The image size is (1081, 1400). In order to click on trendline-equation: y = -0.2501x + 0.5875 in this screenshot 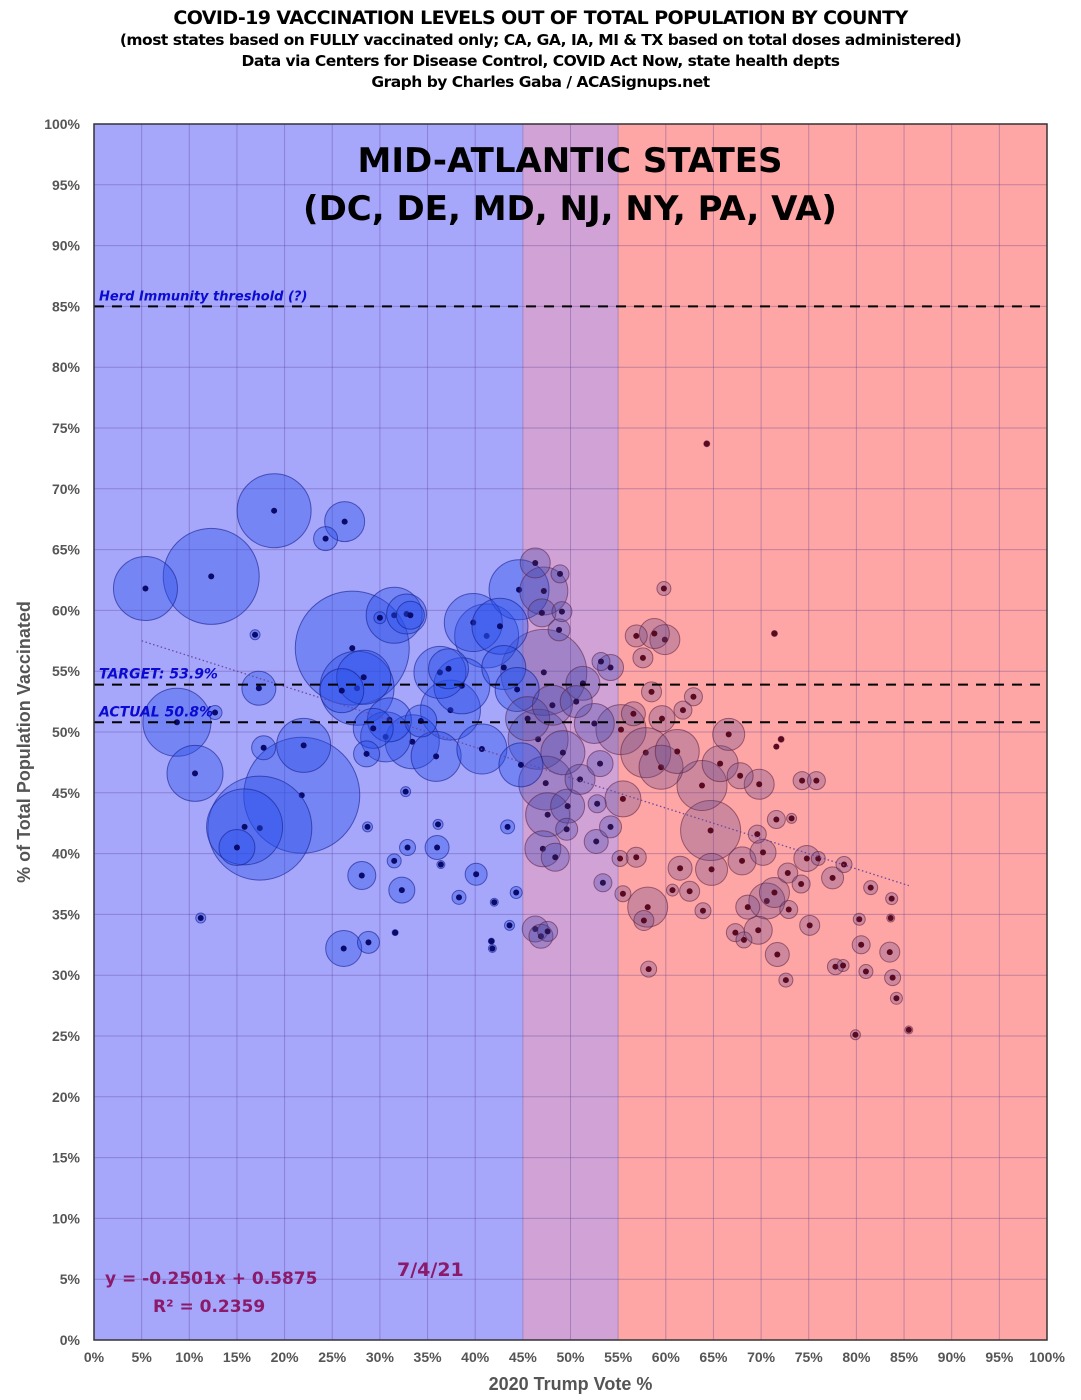, I will do `click(211, 1279)`.